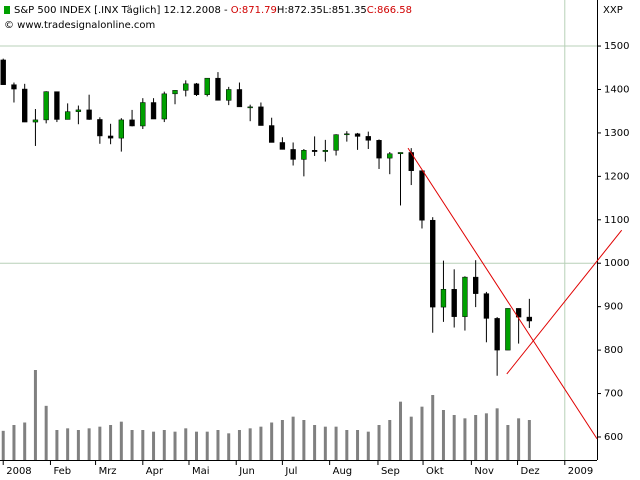 The image size is (640, 480). What do you see at coordinates (484, 471) in the screenshot?
I see `x-tick-label: Nov` at bounding box center [484, 471].